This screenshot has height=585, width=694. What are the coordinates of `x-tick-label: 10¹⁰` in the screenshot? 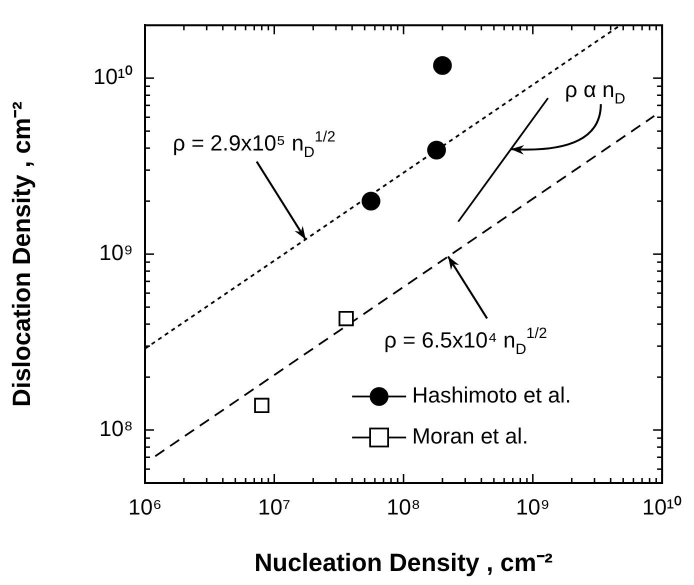 It's located at (662, 507).